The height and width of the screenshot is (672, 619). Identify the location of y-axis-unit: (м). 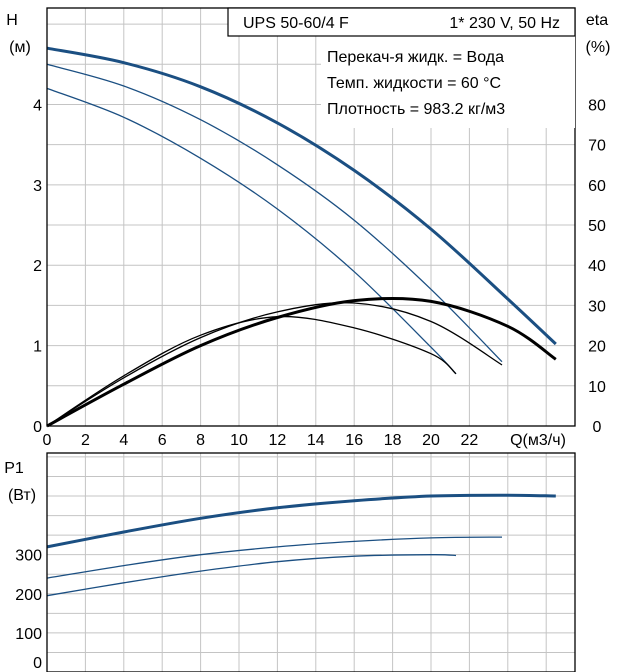
(20, 47).